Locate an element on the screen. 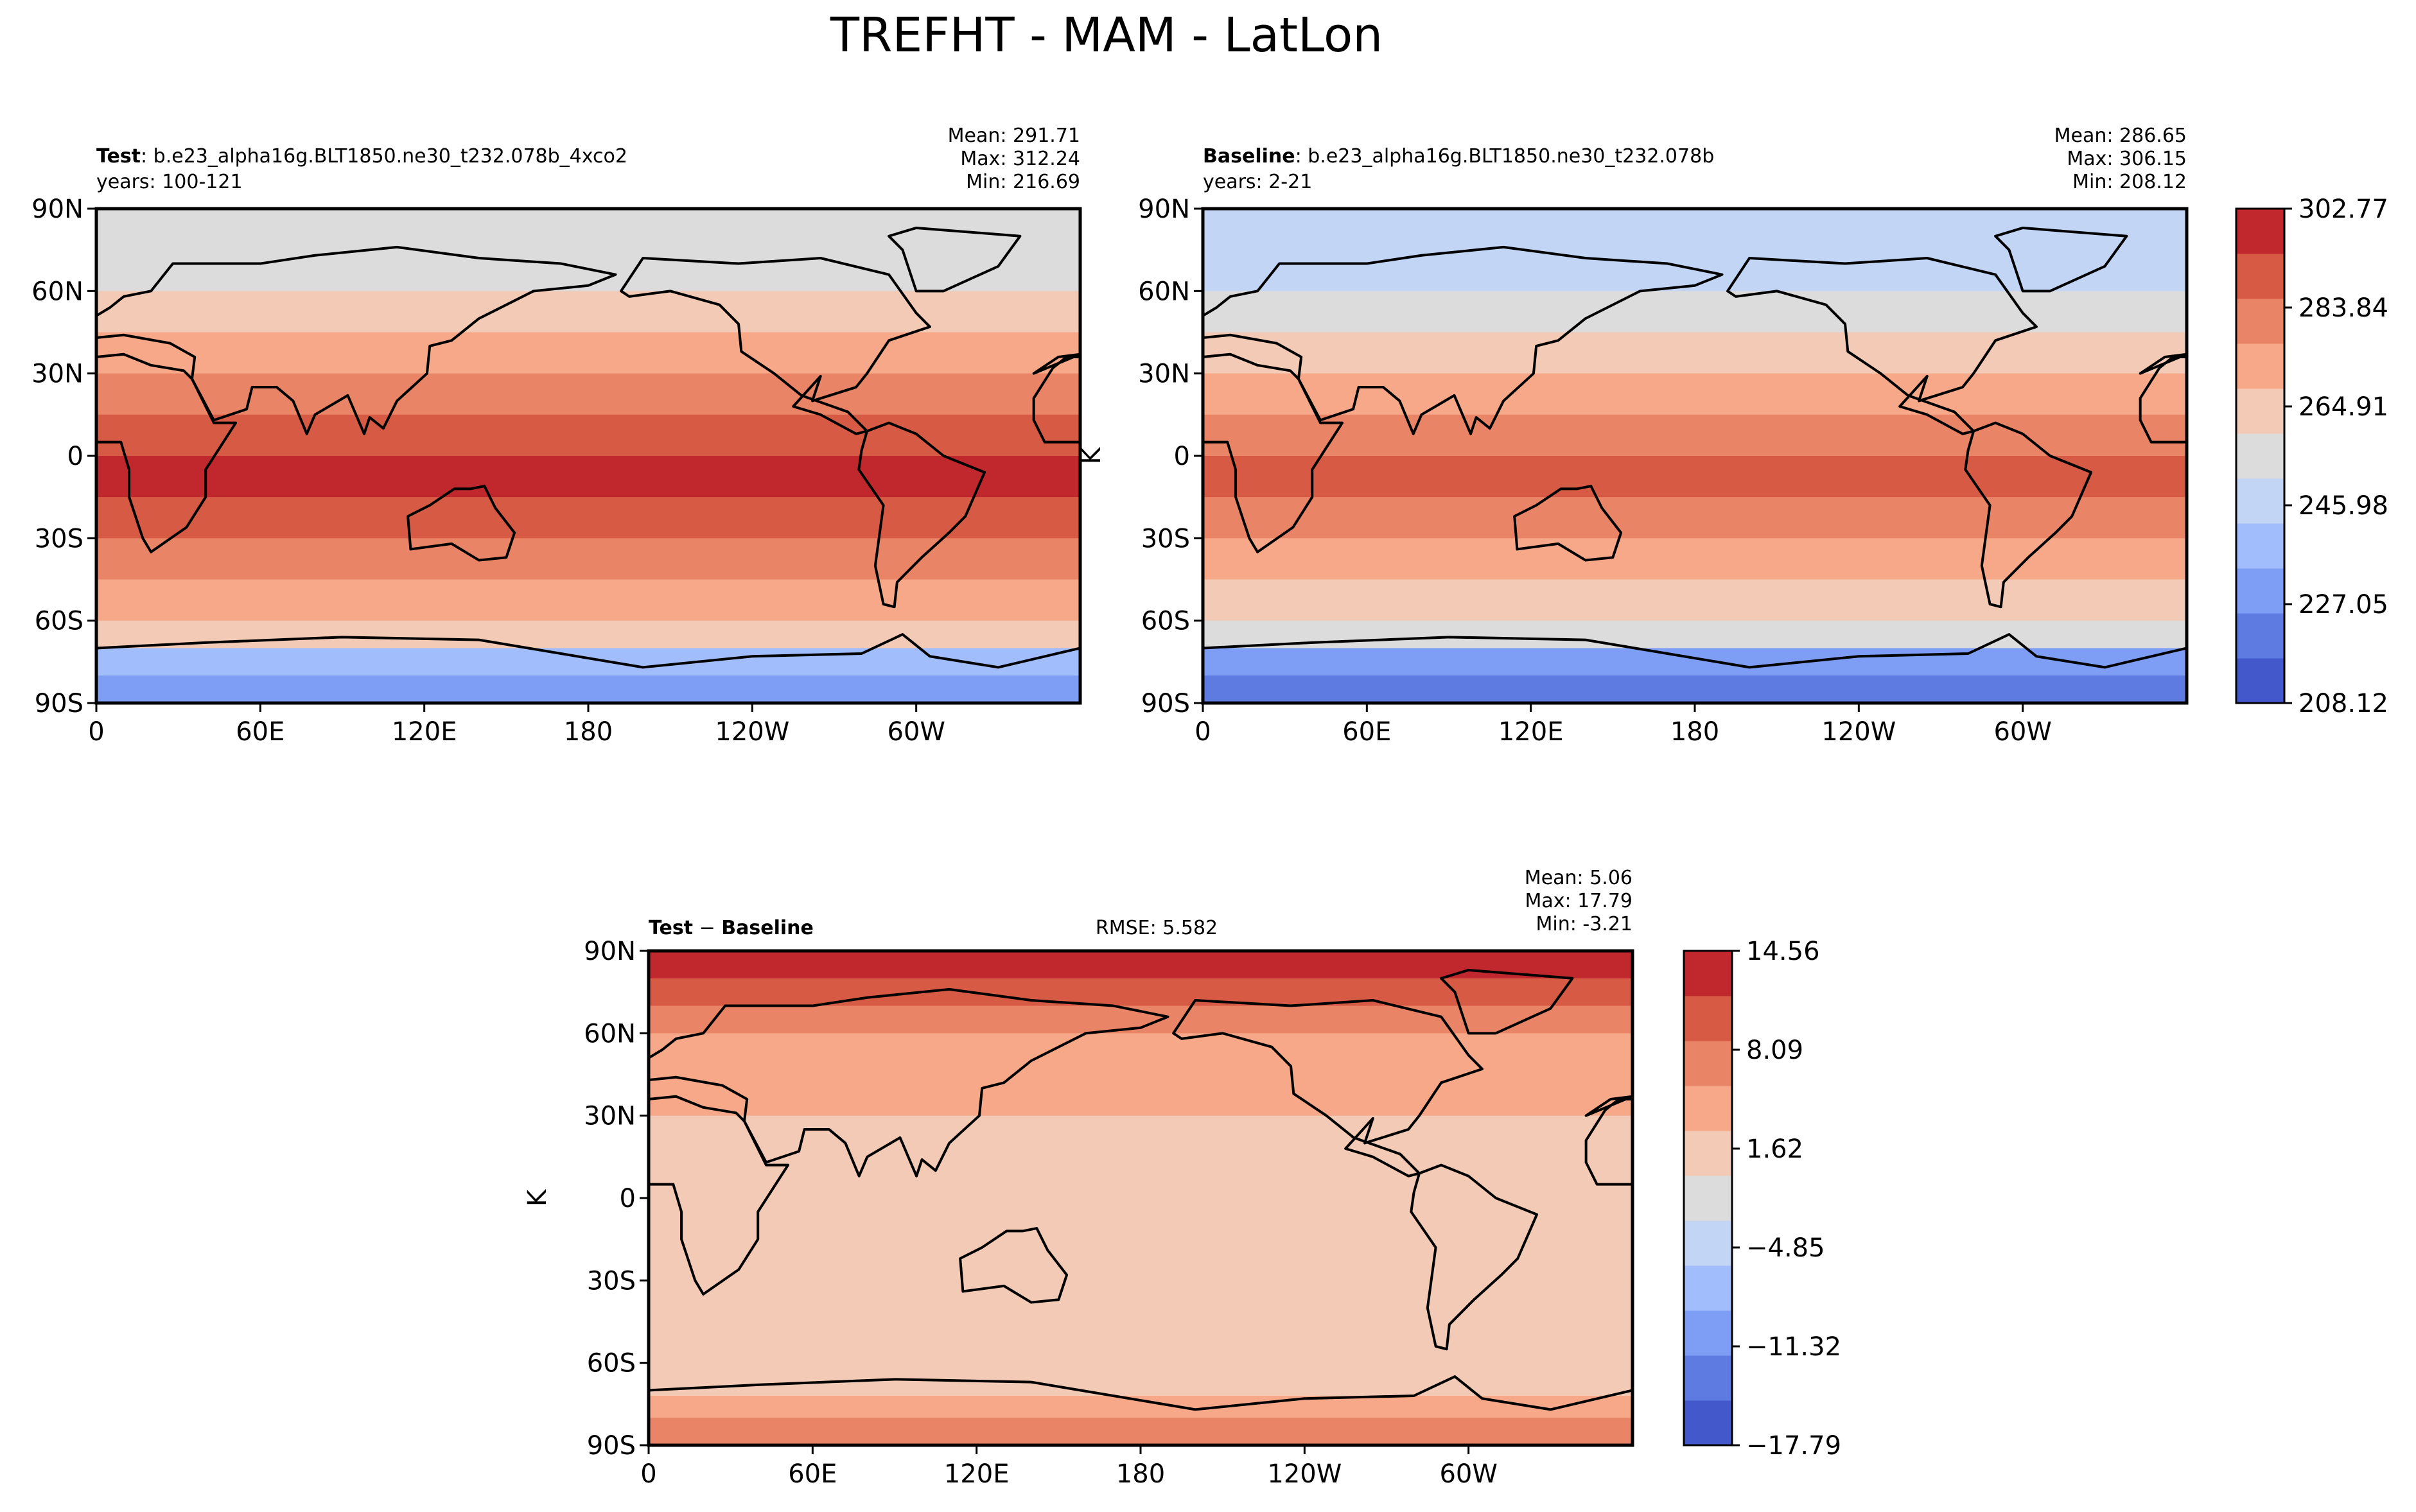 This screenshot has width=2416, height=1512. colorbar-tick-label: −4.85 is located at coordinates (1786, 1248).